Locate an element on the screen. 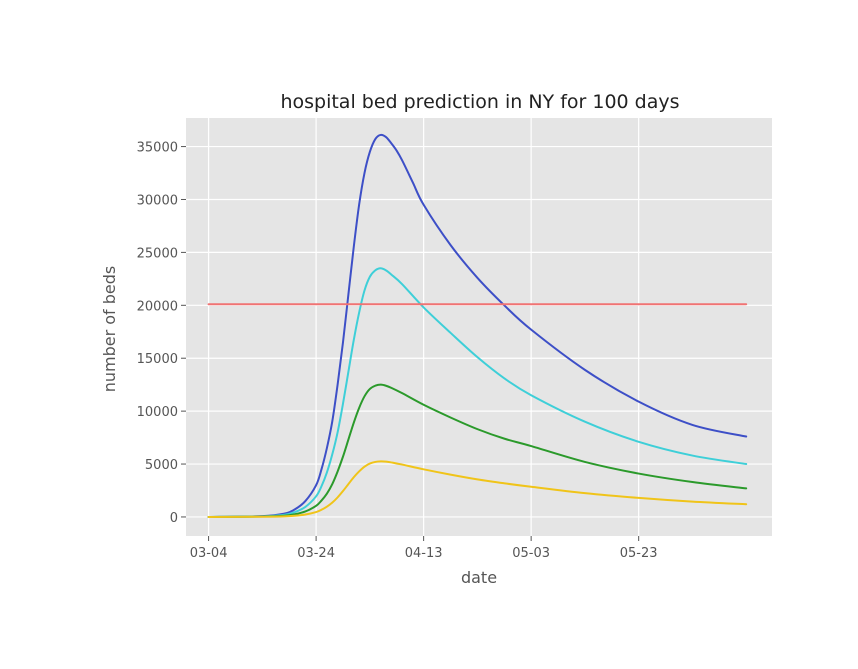  y-axis-label: number of beds is located at coordinates (109, 329).